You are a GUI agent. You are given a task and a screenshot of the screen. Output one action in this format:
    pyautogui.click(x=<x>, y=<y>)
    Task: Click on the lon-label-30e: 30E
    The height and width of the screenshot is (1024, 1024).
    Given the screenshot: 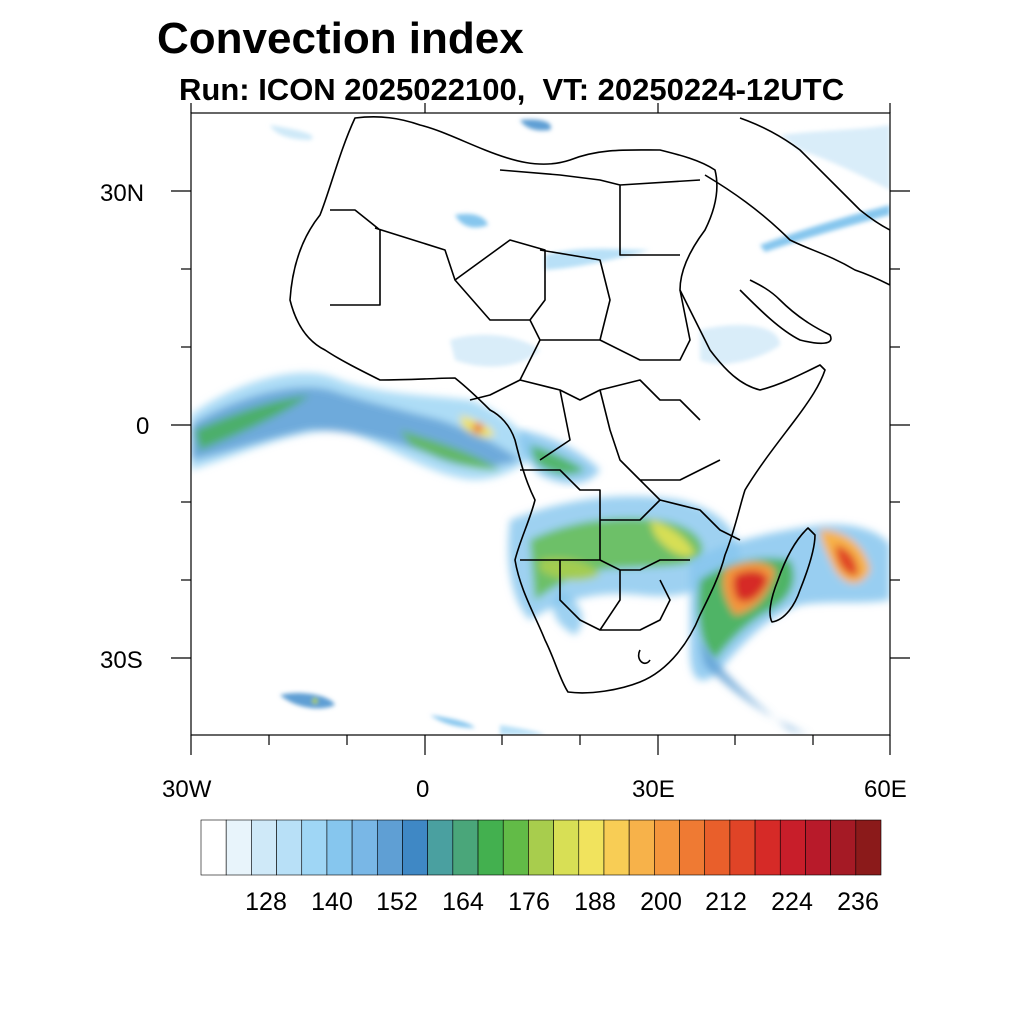 What is the action you would take?
    pyautogui.click(x=653, y=789)
    